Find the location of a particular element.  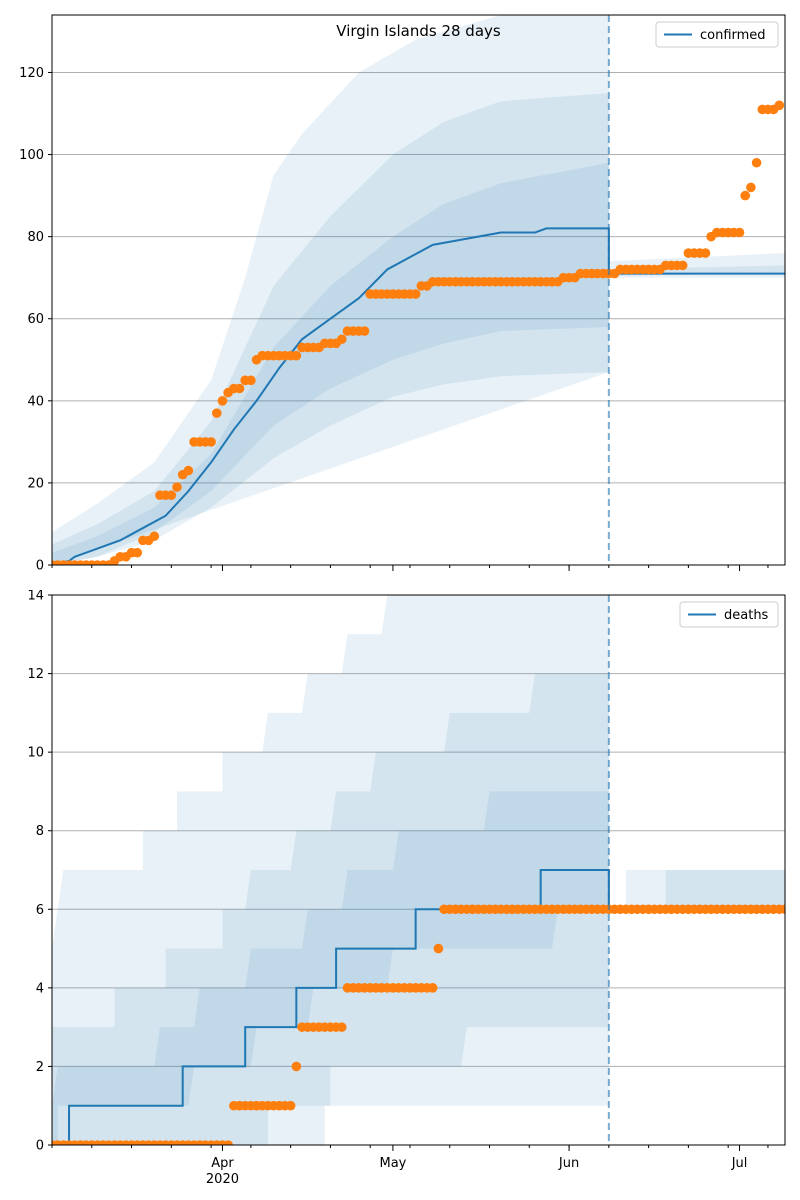

y-tick-label: 100 is located at coordinates (31, 155).